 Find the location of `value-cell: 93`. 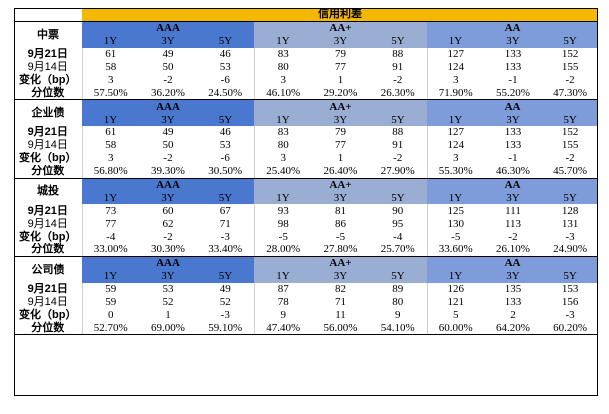

value-cell: 93 is located at coordinates (282, 211).